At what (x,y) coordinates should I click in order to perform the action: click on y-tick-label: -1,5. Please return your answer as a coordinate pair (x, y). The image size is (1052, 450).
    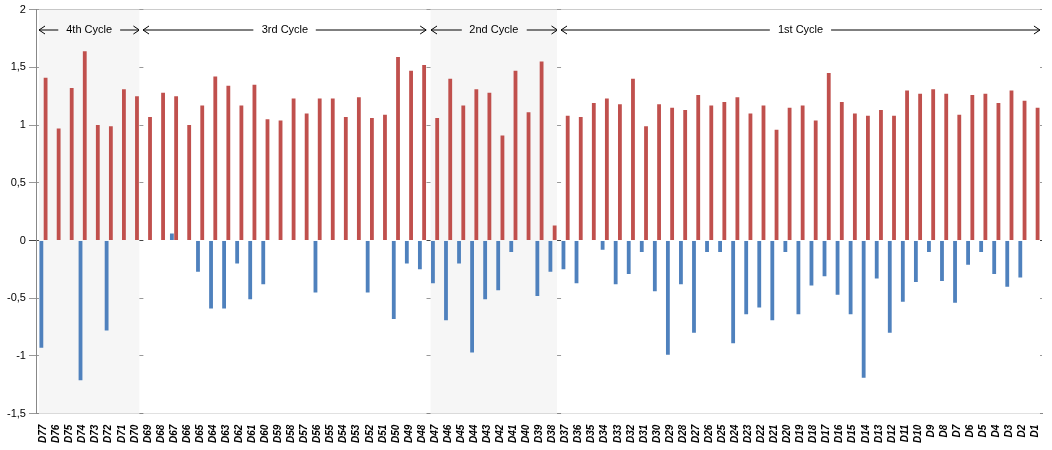
    Looking at the image, I should click on (16, 412).